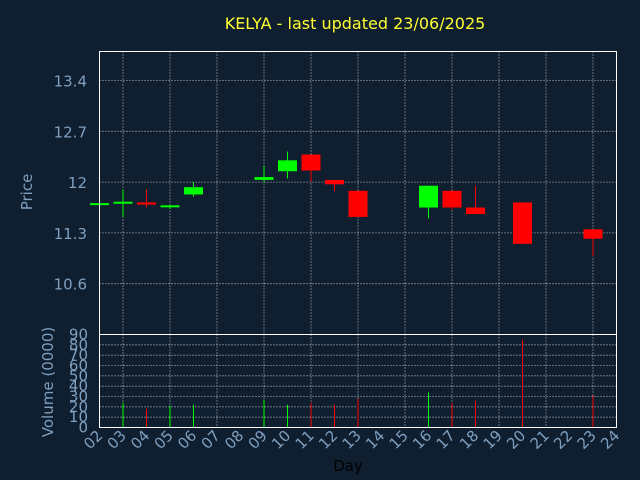 This screenshot has height=480, width=640. Describe the element at coordinates (446, 440) in the screenshot. I see `day-tick-label: 17` at that location.